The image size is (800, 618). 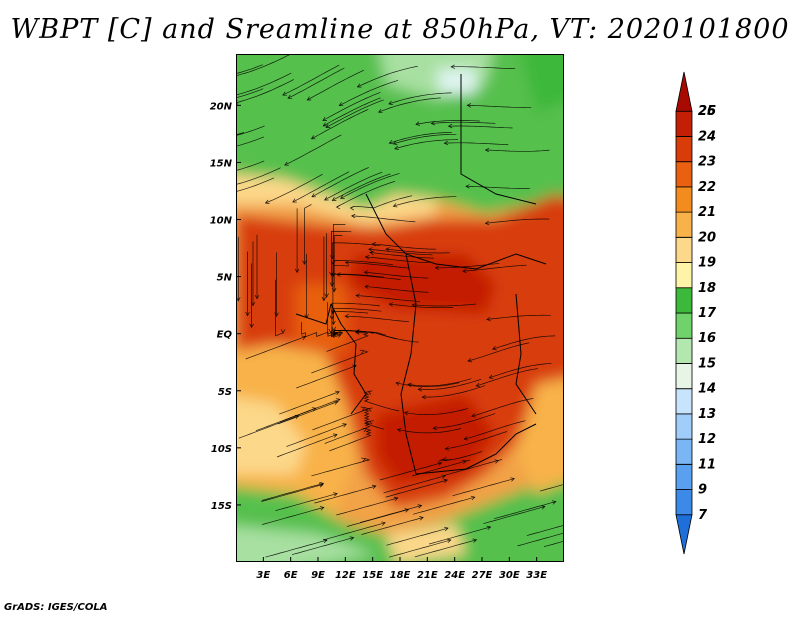 I want to click on lon-tick-label: 30E, so click(x=509, y=575).